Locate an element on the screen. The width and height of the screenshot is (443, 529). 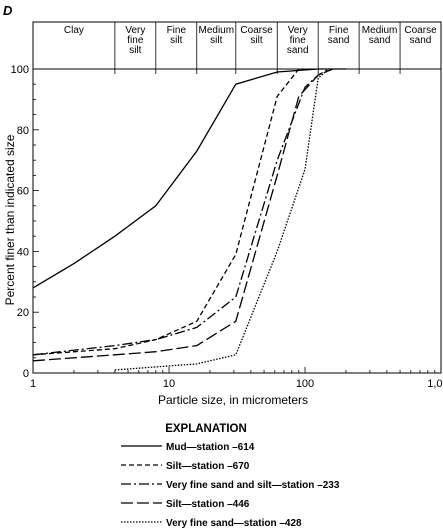
legend-label-5: Very fine sand—station –428 is located at coordinates (234, 523).